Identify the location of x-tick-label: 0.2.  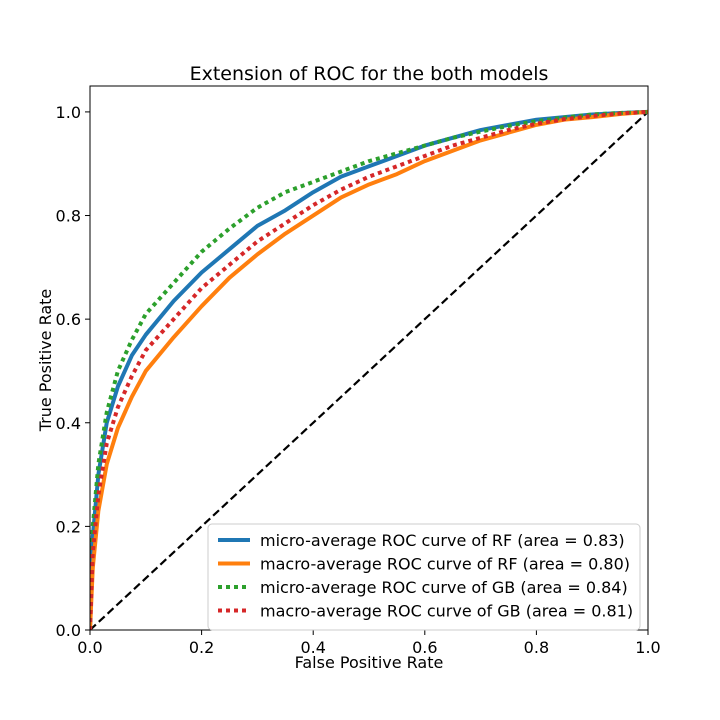
(201, 647).